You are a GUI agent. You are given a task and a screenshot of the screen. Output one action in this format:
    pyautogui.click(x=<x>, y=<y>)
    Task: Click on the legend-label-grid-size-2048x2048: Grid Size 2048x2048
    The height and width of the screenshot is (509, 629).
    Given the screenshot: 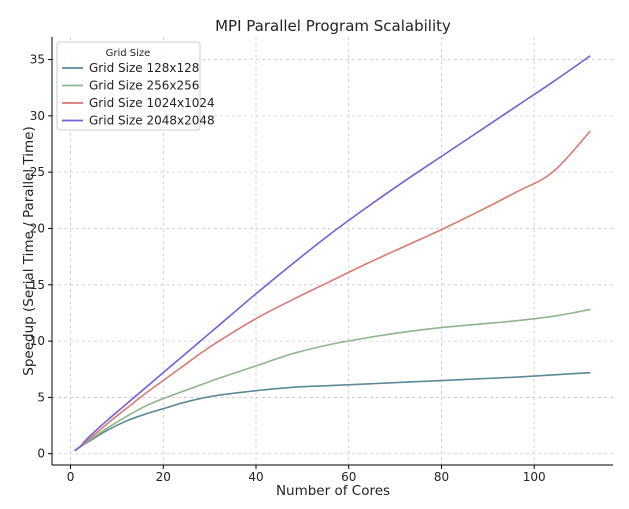 What is the action you would take?
    pyautogui.click(x=152, y=121)
    